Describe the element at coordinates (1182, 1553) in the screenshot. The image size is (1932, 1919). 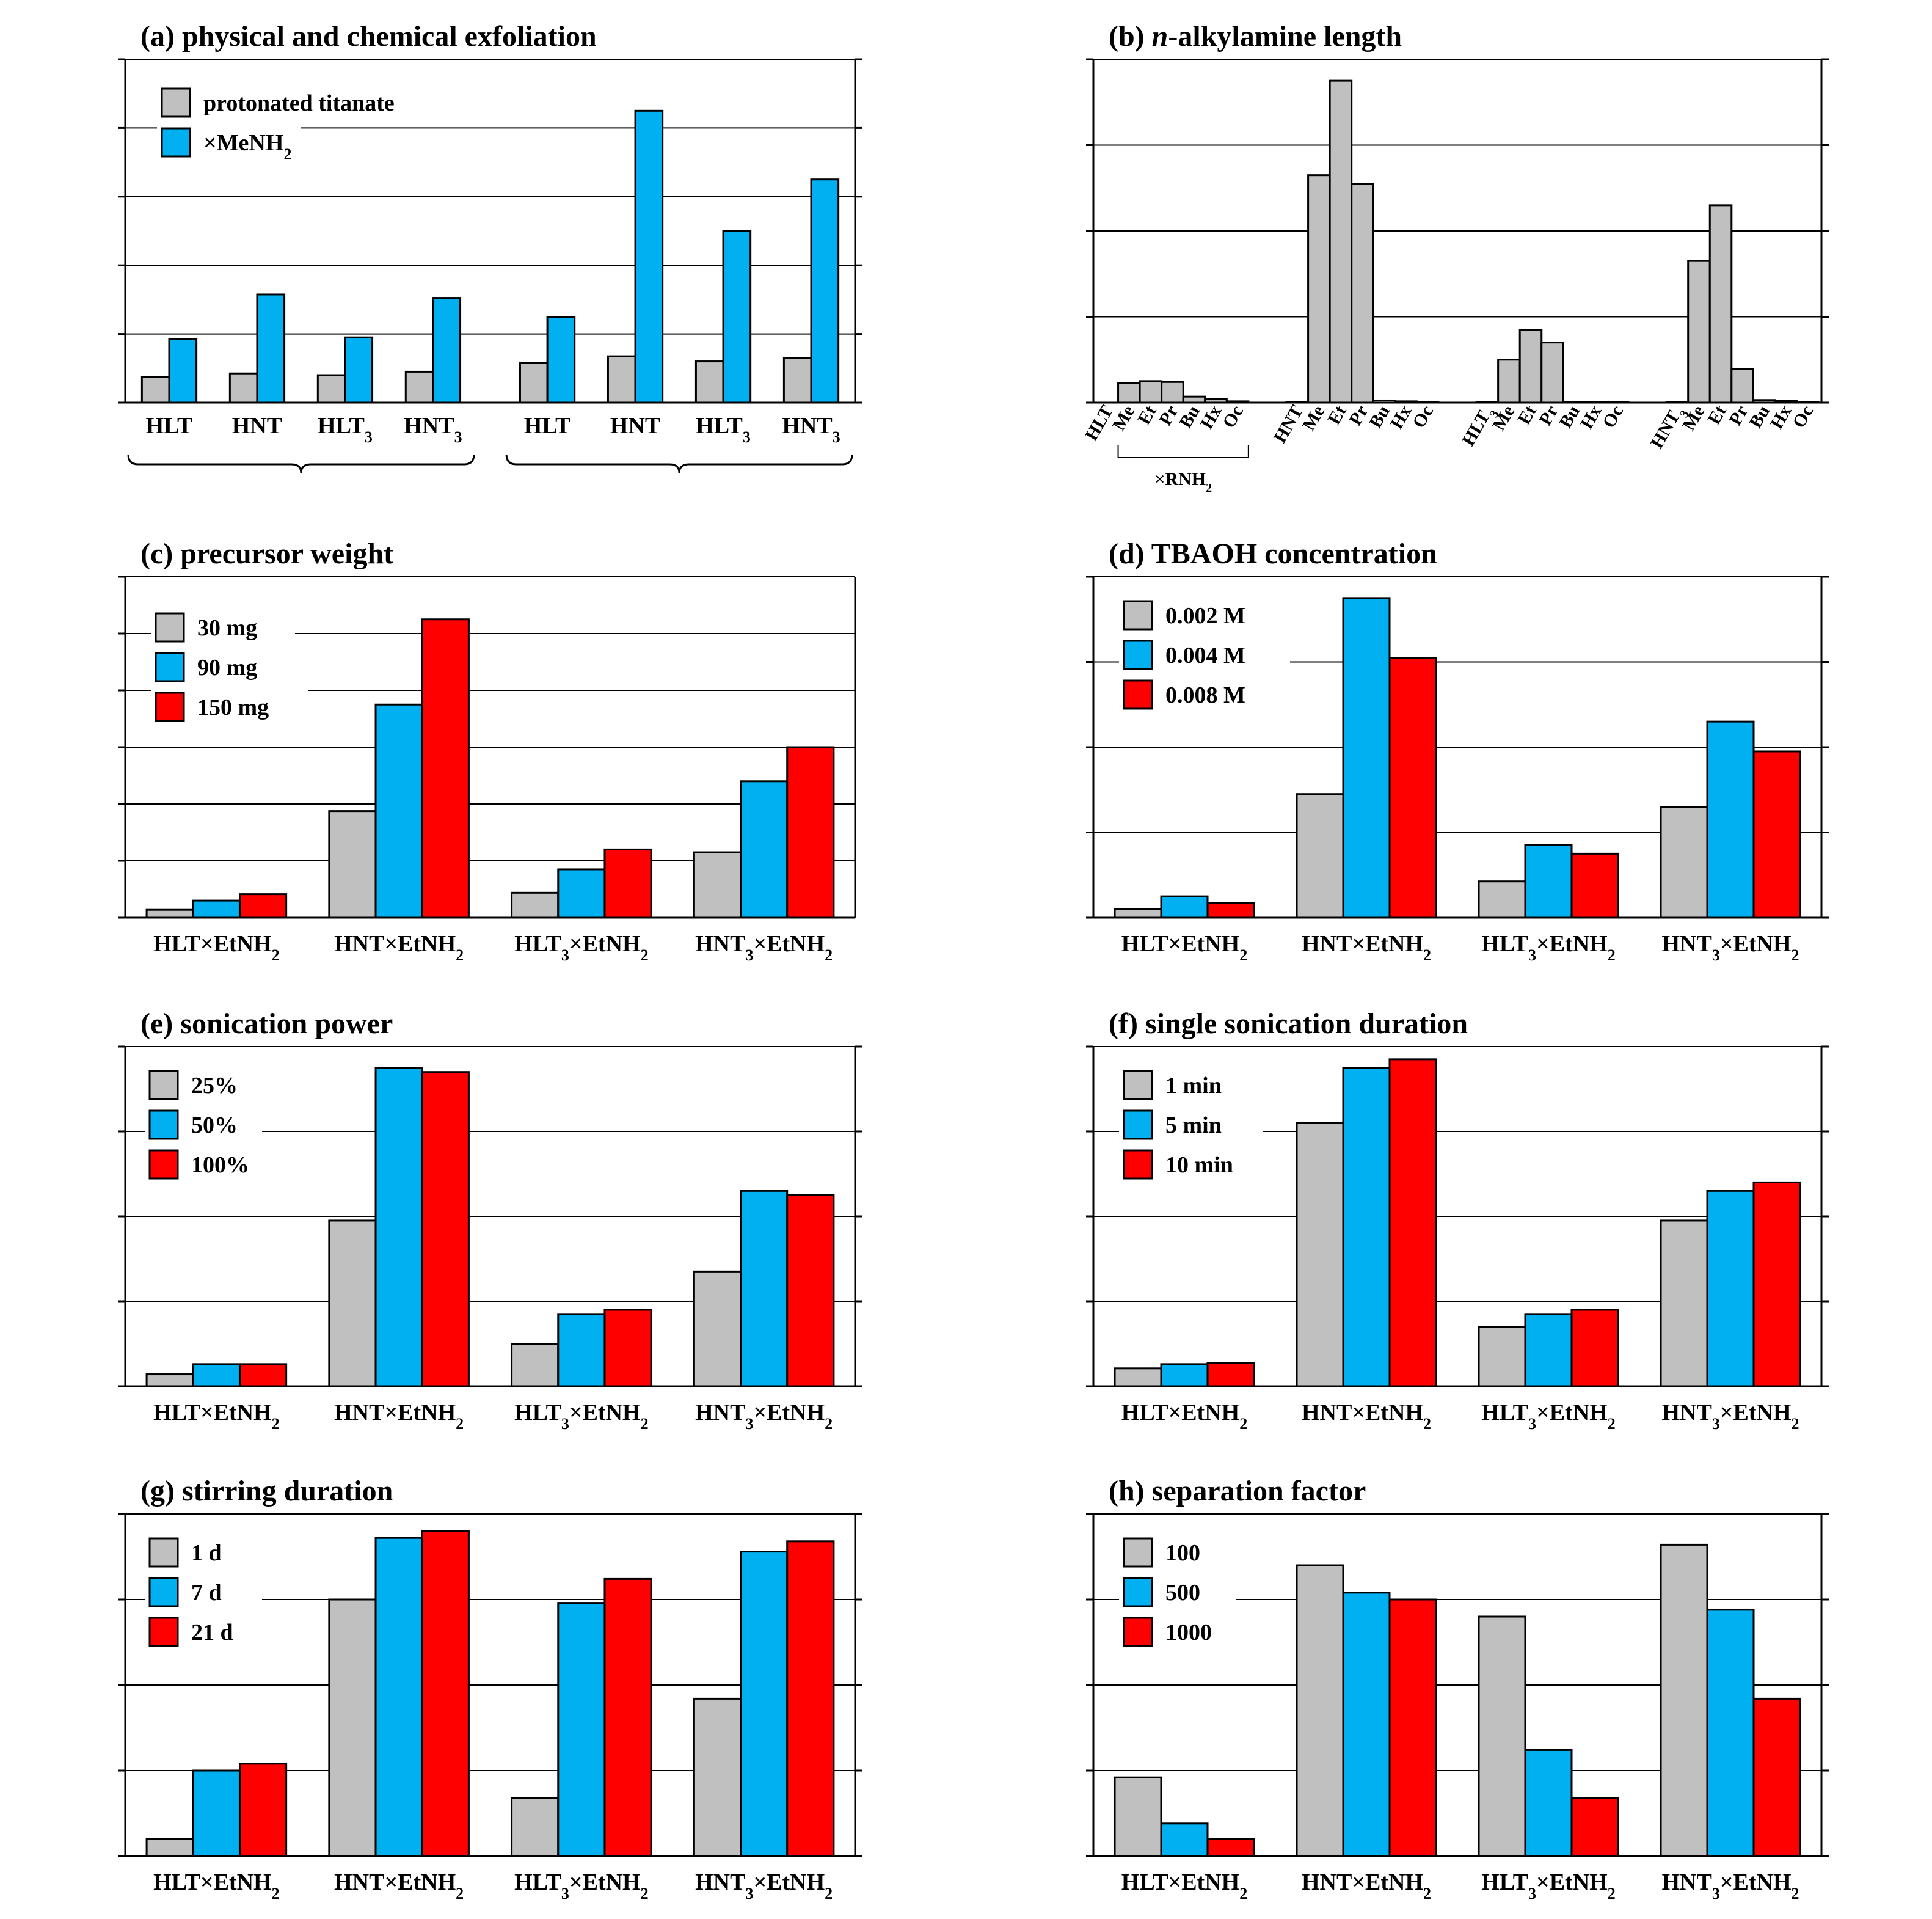
I see `legend-label-text: 100` at that location.